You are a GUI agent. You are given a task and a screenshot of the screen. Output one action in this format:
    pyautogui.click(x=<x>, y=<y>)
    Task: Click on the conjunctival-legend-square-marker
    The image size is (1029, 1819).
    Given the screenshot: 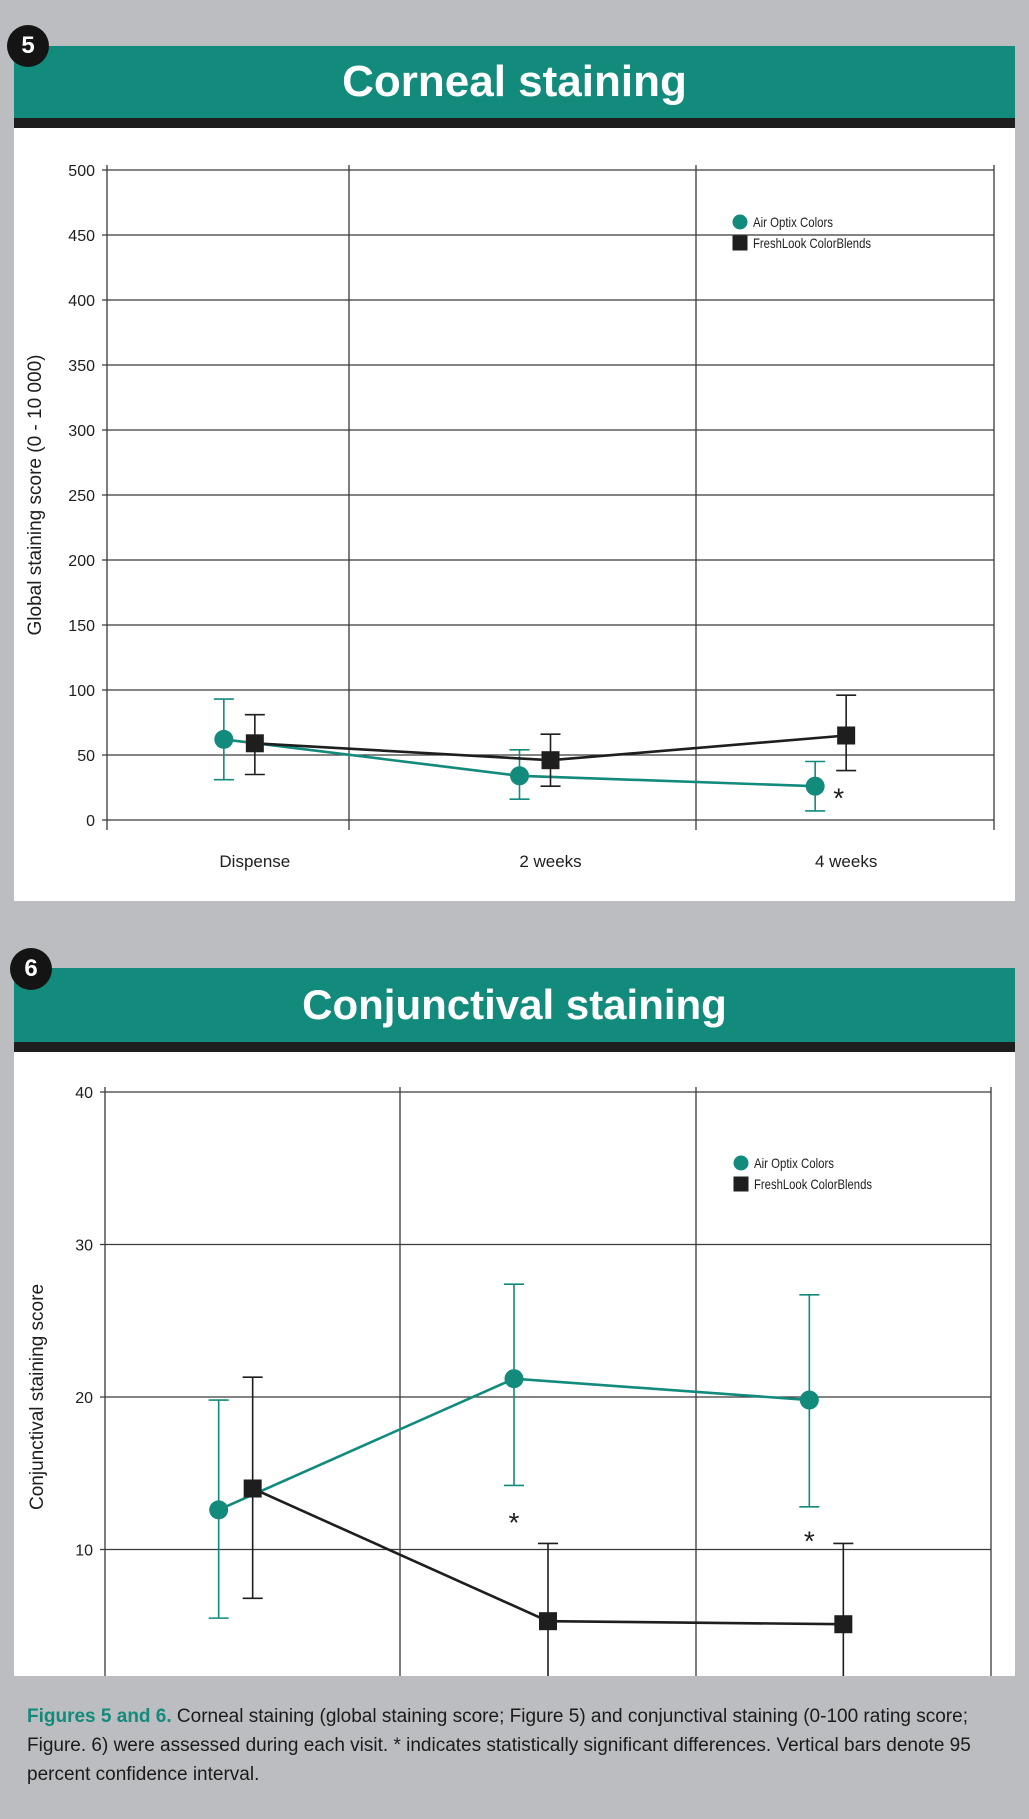 What is the action you would take?
    pyautogui.click(x=741, y=1184)
    